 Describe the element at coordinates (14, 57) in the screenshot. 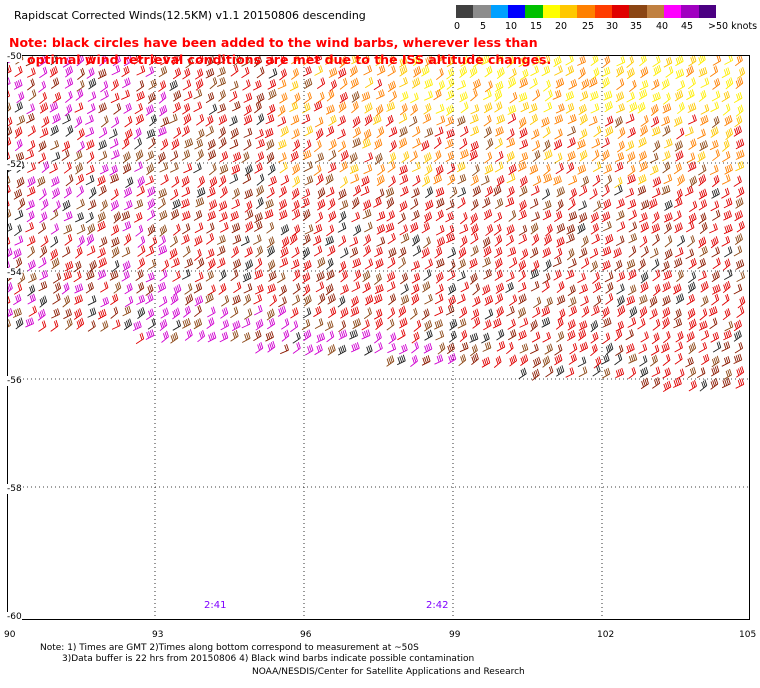

I see `latitude-label: -50` at that location.